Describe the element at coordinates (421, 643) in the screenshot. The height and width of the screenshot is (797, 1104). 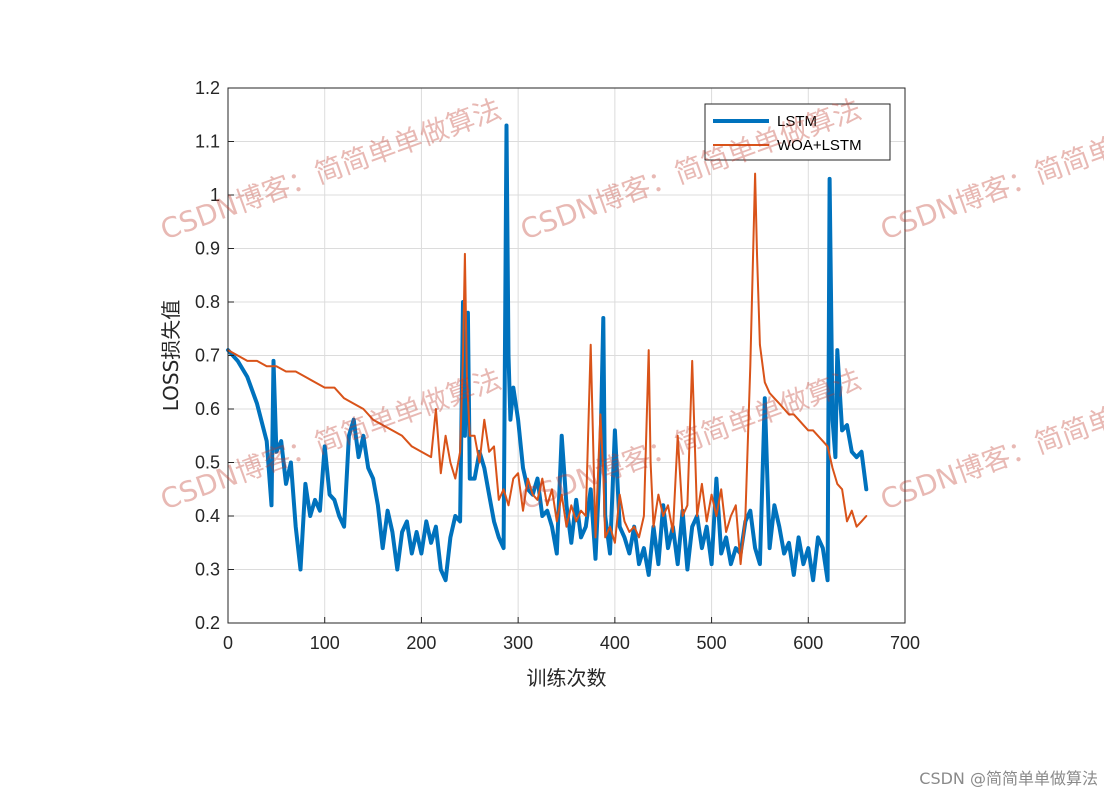
I see `x-tick-label: 200` at that location.